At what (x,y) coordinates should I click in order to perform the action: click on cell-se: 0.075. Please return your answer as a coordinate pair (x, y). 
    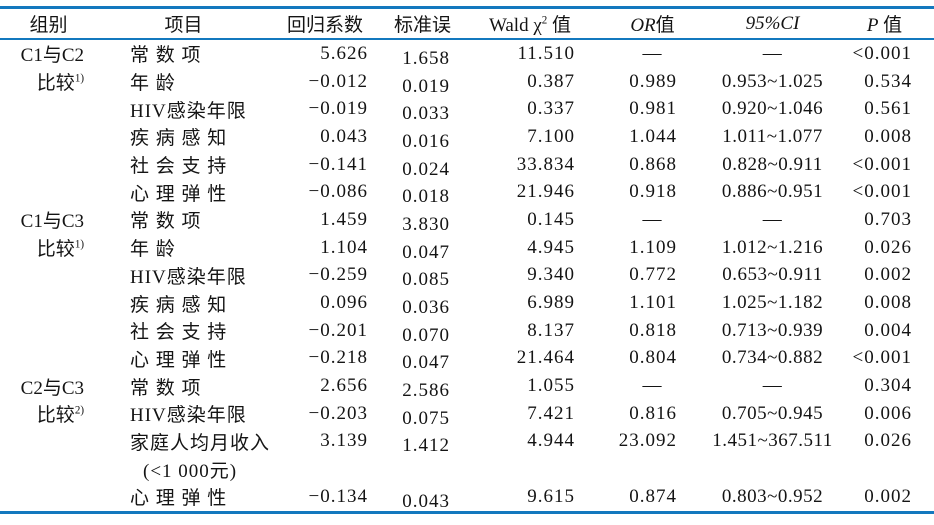
    Looking at the image, I should click on (422, 414).